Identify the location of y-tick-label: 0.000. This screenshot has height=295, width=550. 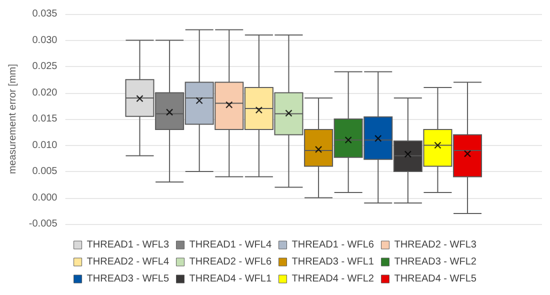
(45, 198).